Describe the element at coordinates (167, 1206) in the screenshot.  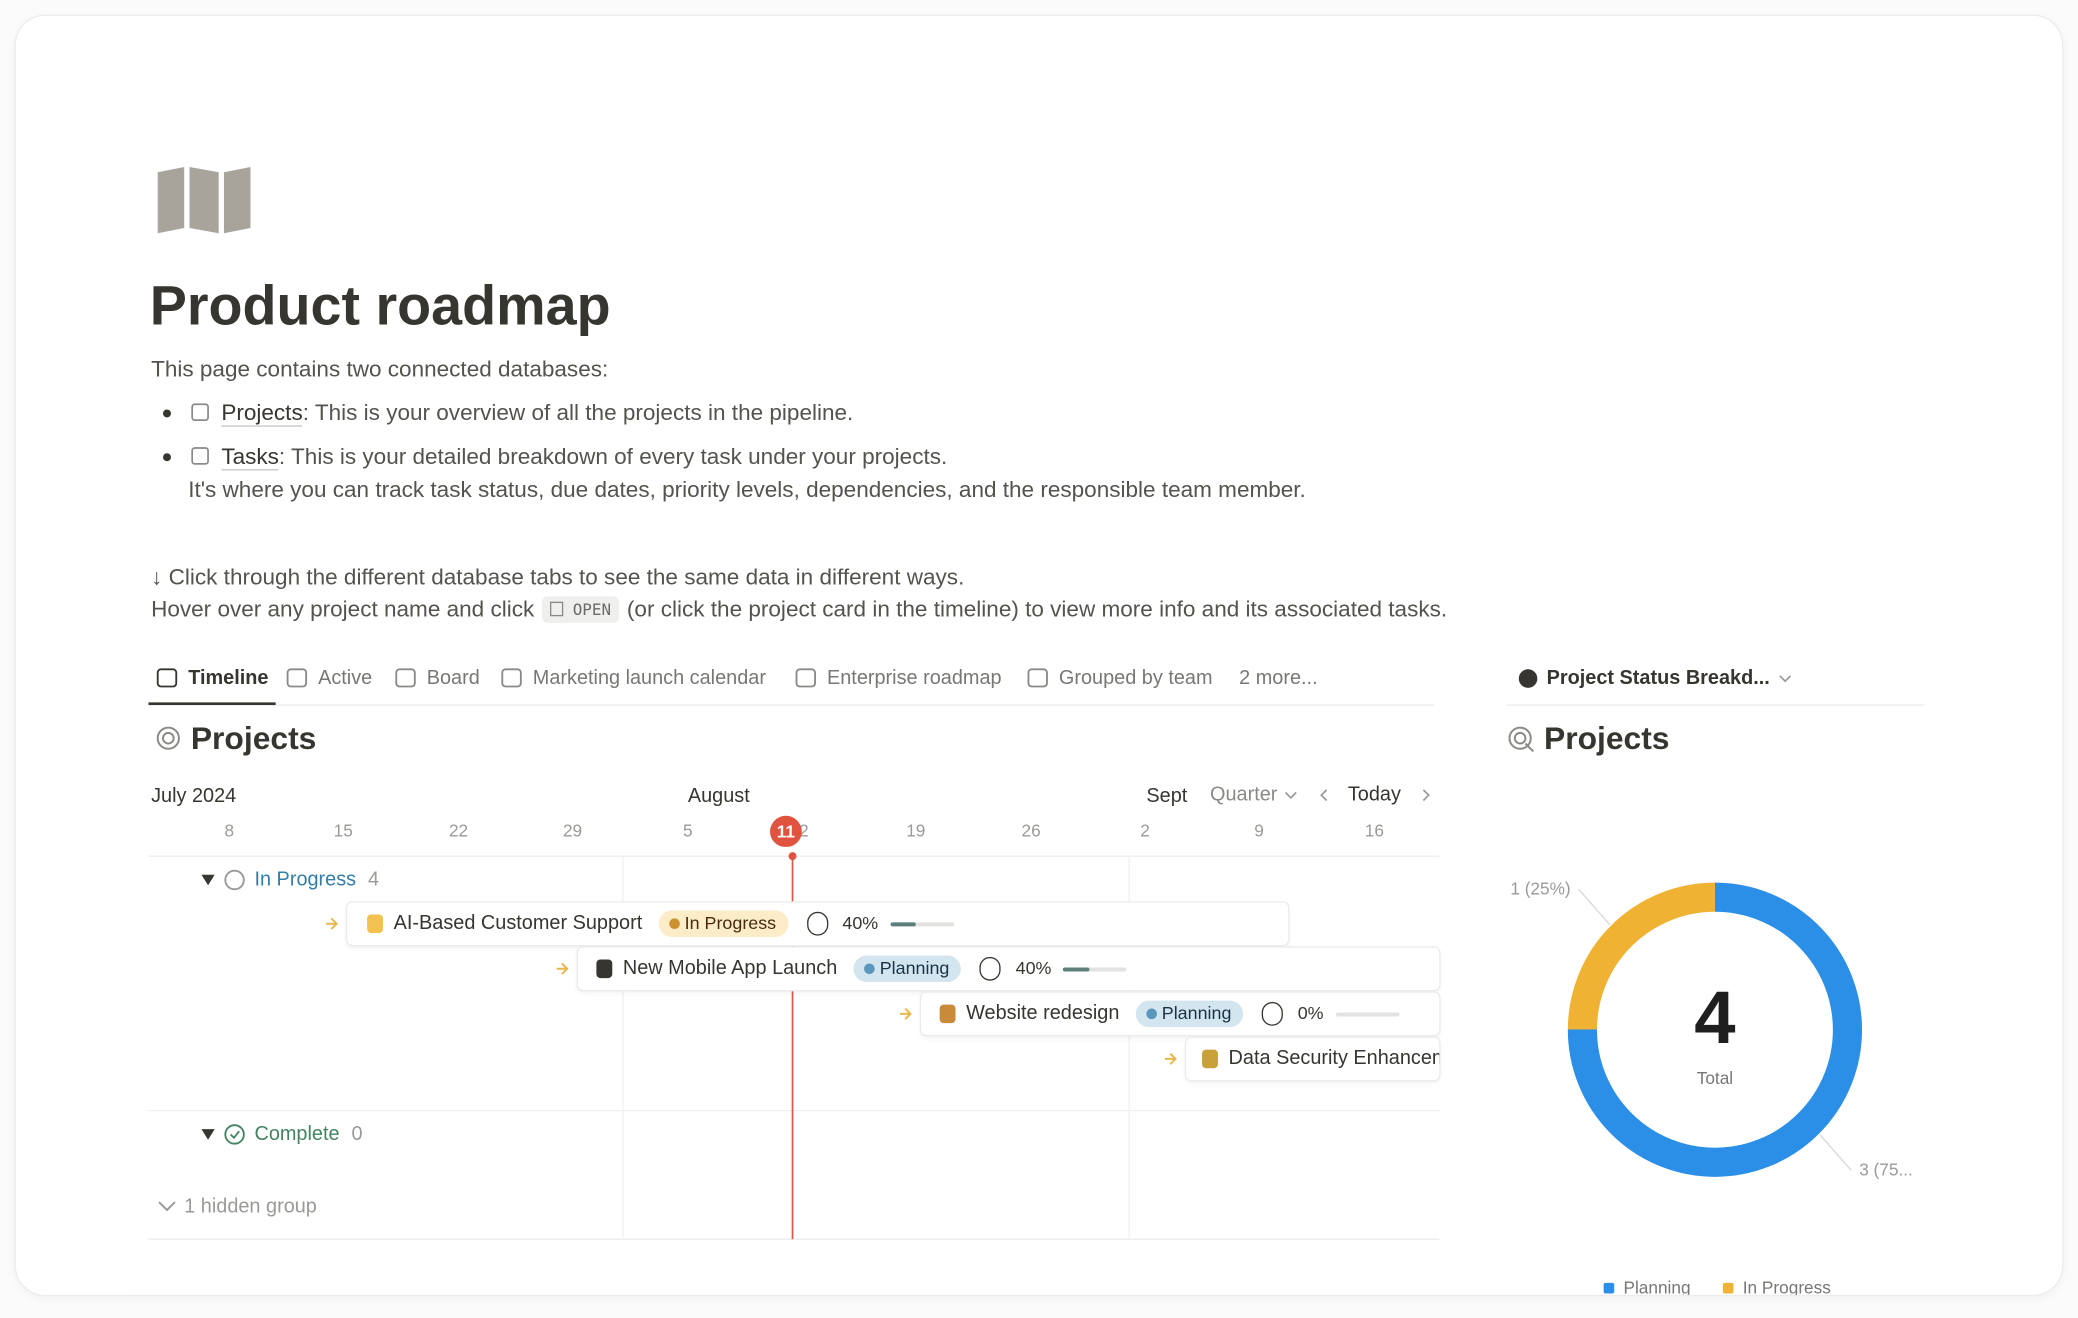
I see `expand-chevron` at that location.